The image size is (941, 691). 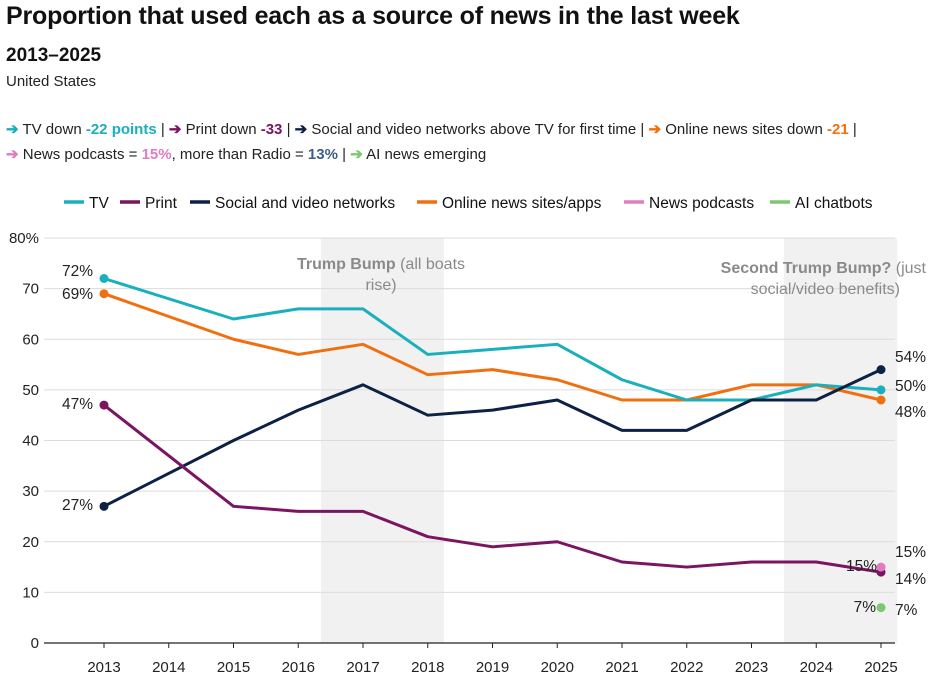 I want to click on x-tick-label: 2016, so click(x=298, y=667).